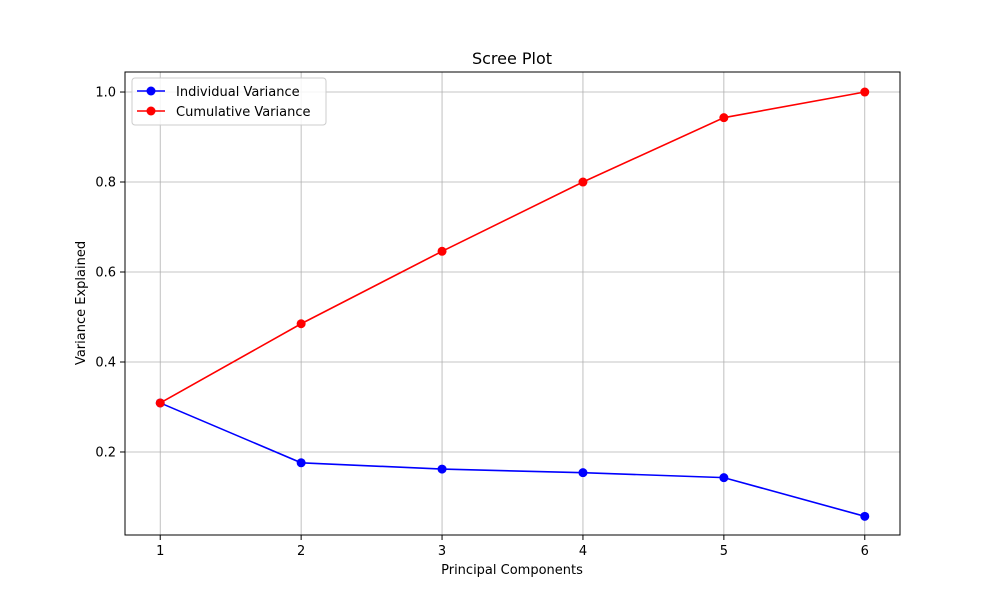 The image size is (1000, 600). I want to click on x-tick-label: 2, so click(301, 551).